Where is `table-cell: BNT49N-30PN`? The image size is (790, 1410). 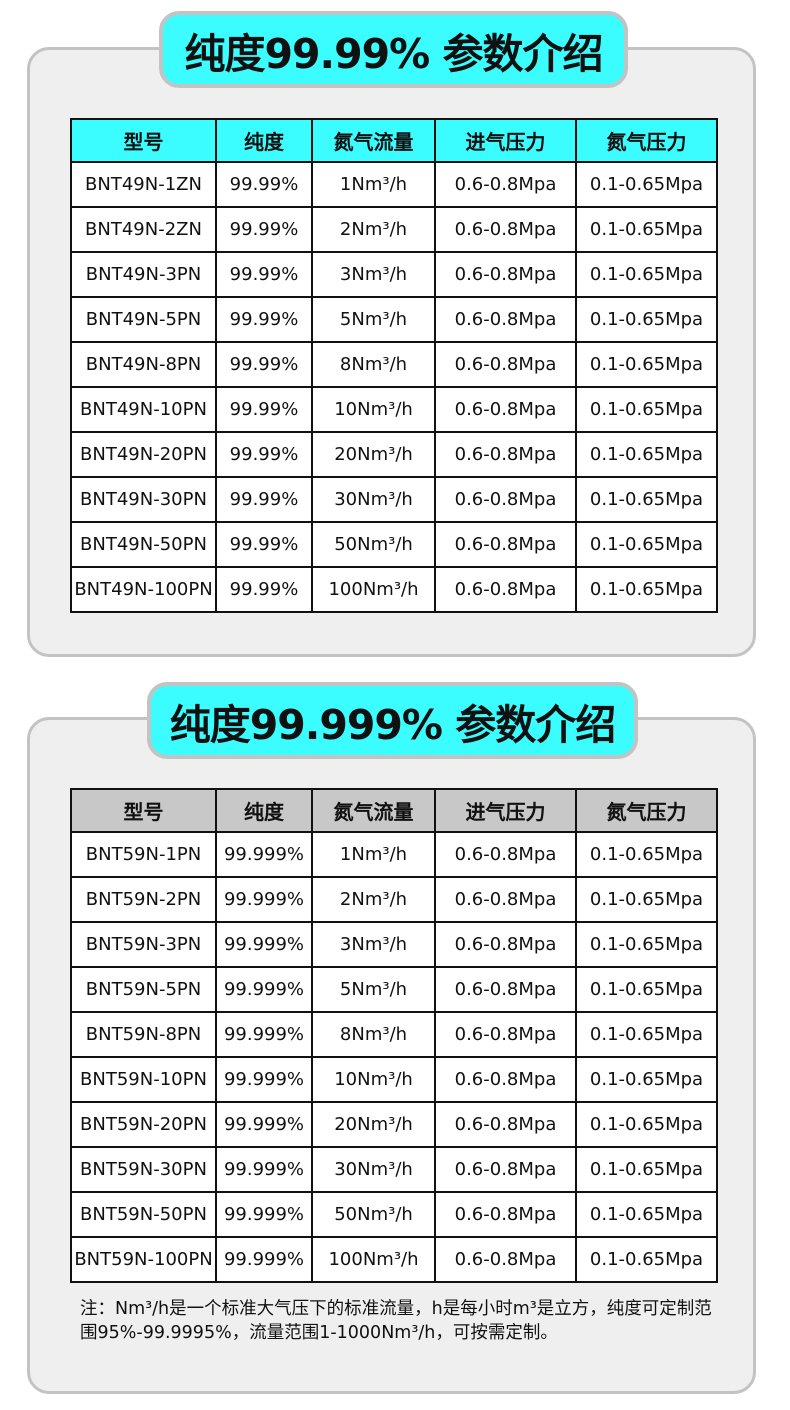 table-cell: BNT49N-30PN is located at coordinates (143, 499).